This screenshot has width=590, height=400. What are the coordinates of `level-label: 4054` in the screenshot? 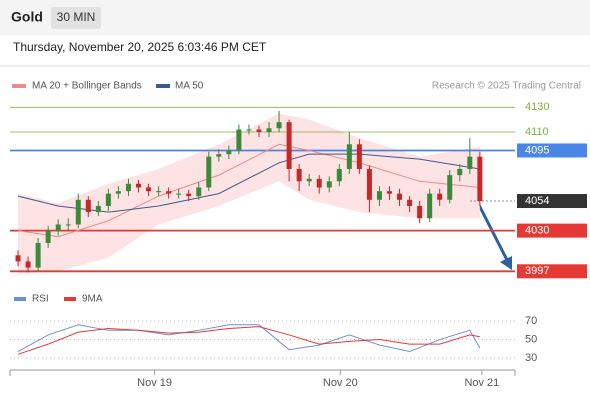 It's located at (537, 201).